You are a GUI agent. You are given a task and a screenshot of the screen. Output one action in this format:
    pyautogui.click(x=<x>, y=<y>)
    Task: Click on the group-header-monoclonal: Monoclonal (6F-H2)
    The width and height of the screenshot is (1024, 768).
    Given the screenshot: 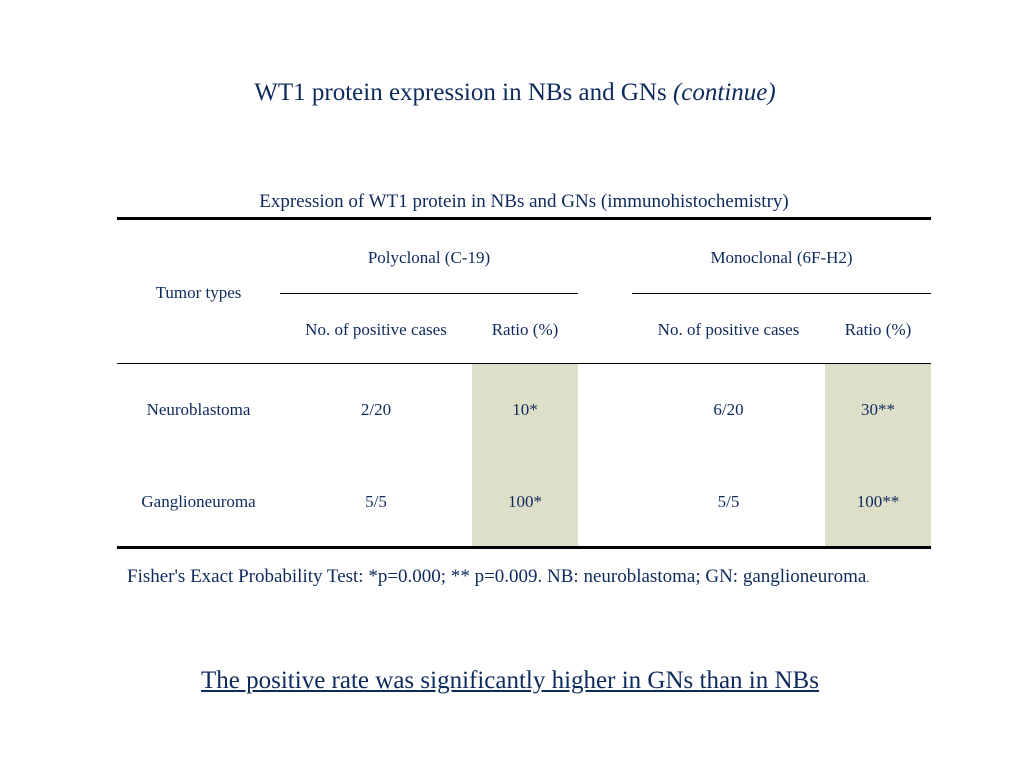 What is the action you would take?
    pyautogui.click(x=781, y=257)
    